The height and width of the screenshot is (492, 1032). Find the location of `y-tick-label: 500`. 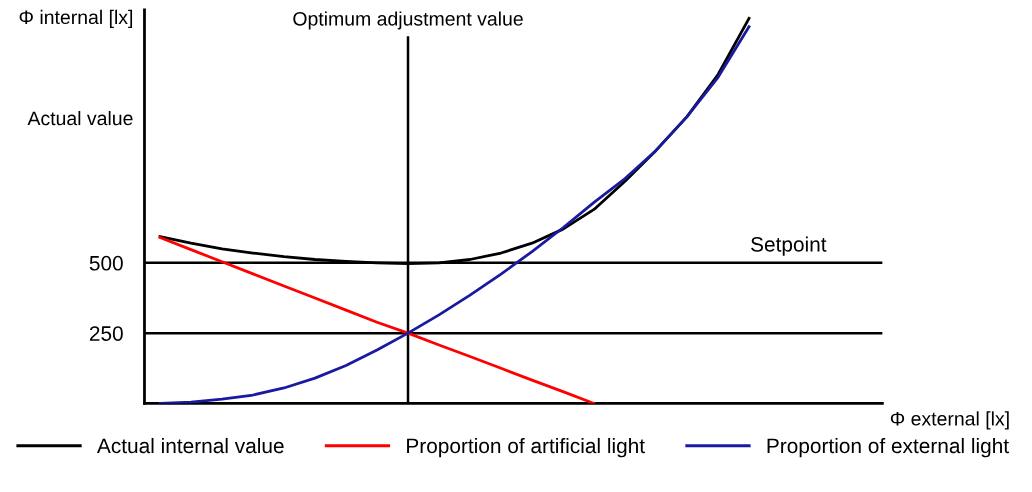

y-tick-label: 500 is located at coordinates (106, 263).